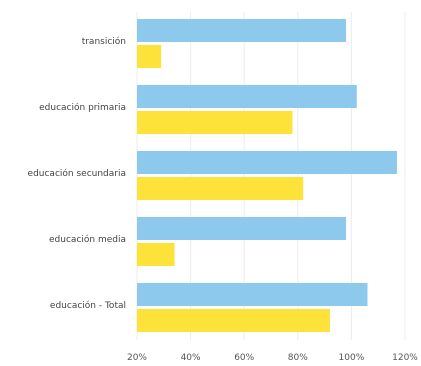 The image size is (421, 366). What do you see at coordinates (137, 358) in the screenshot?
I see `x-tick-label: 20%` at bounding box center [137, 358].